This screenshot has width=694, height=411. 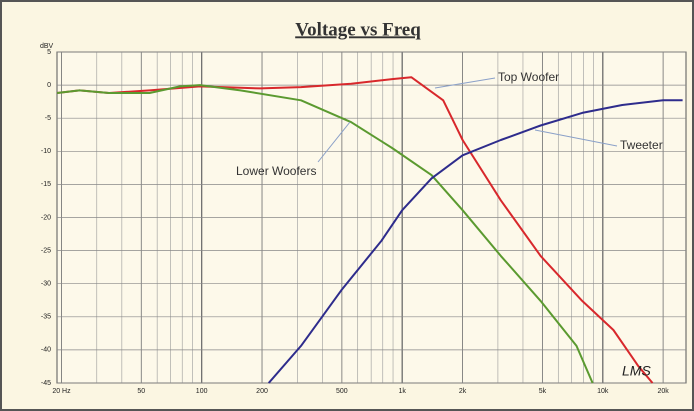 What do you see at coordinates (61, 391) in the screenshot?
I see `x-tick-label: 20 Hz` at bounding box center [61, 391].